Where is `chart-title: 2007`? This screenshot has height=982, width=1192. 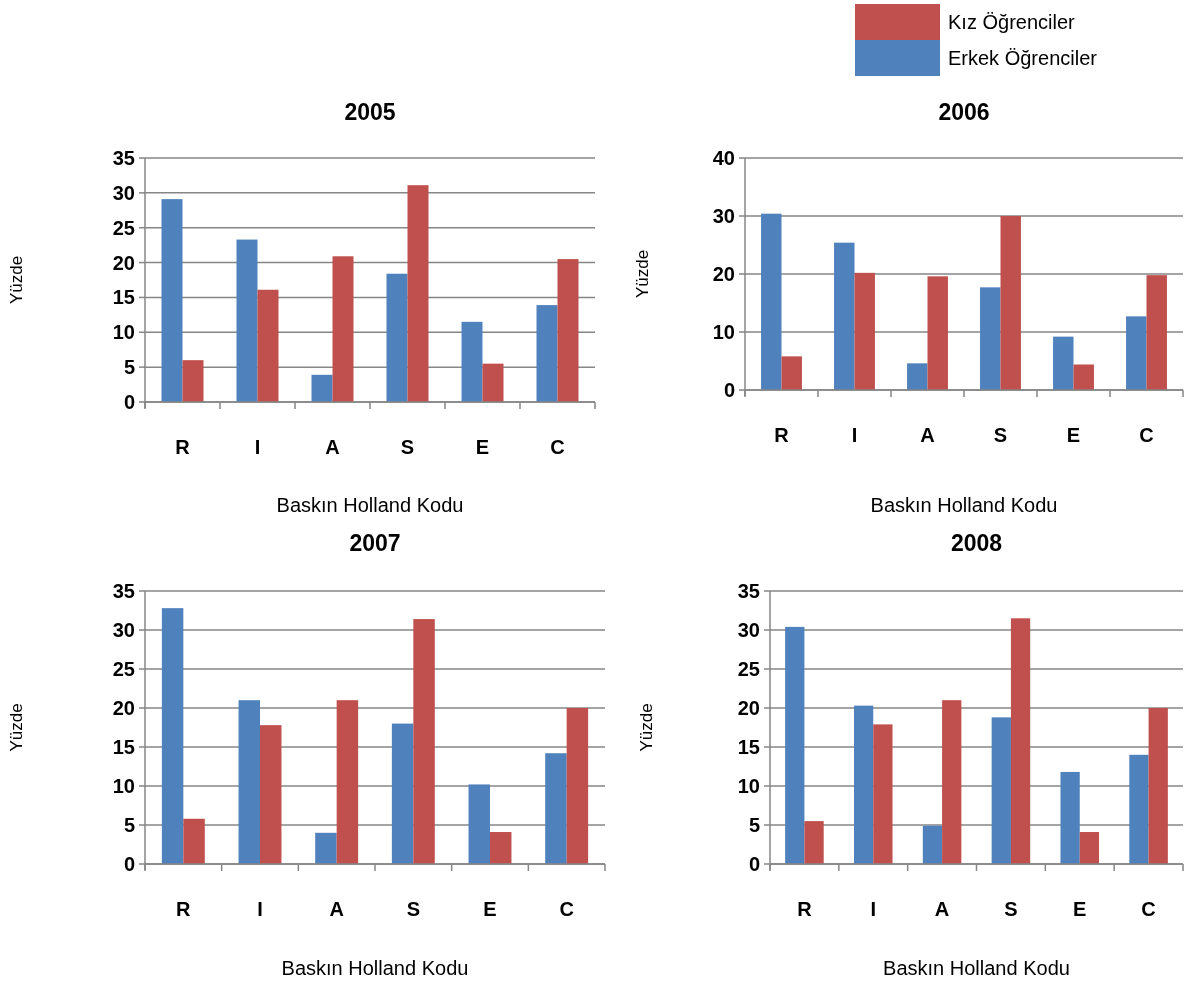
chart-title: 2007 is located at coordinates (375, 543).